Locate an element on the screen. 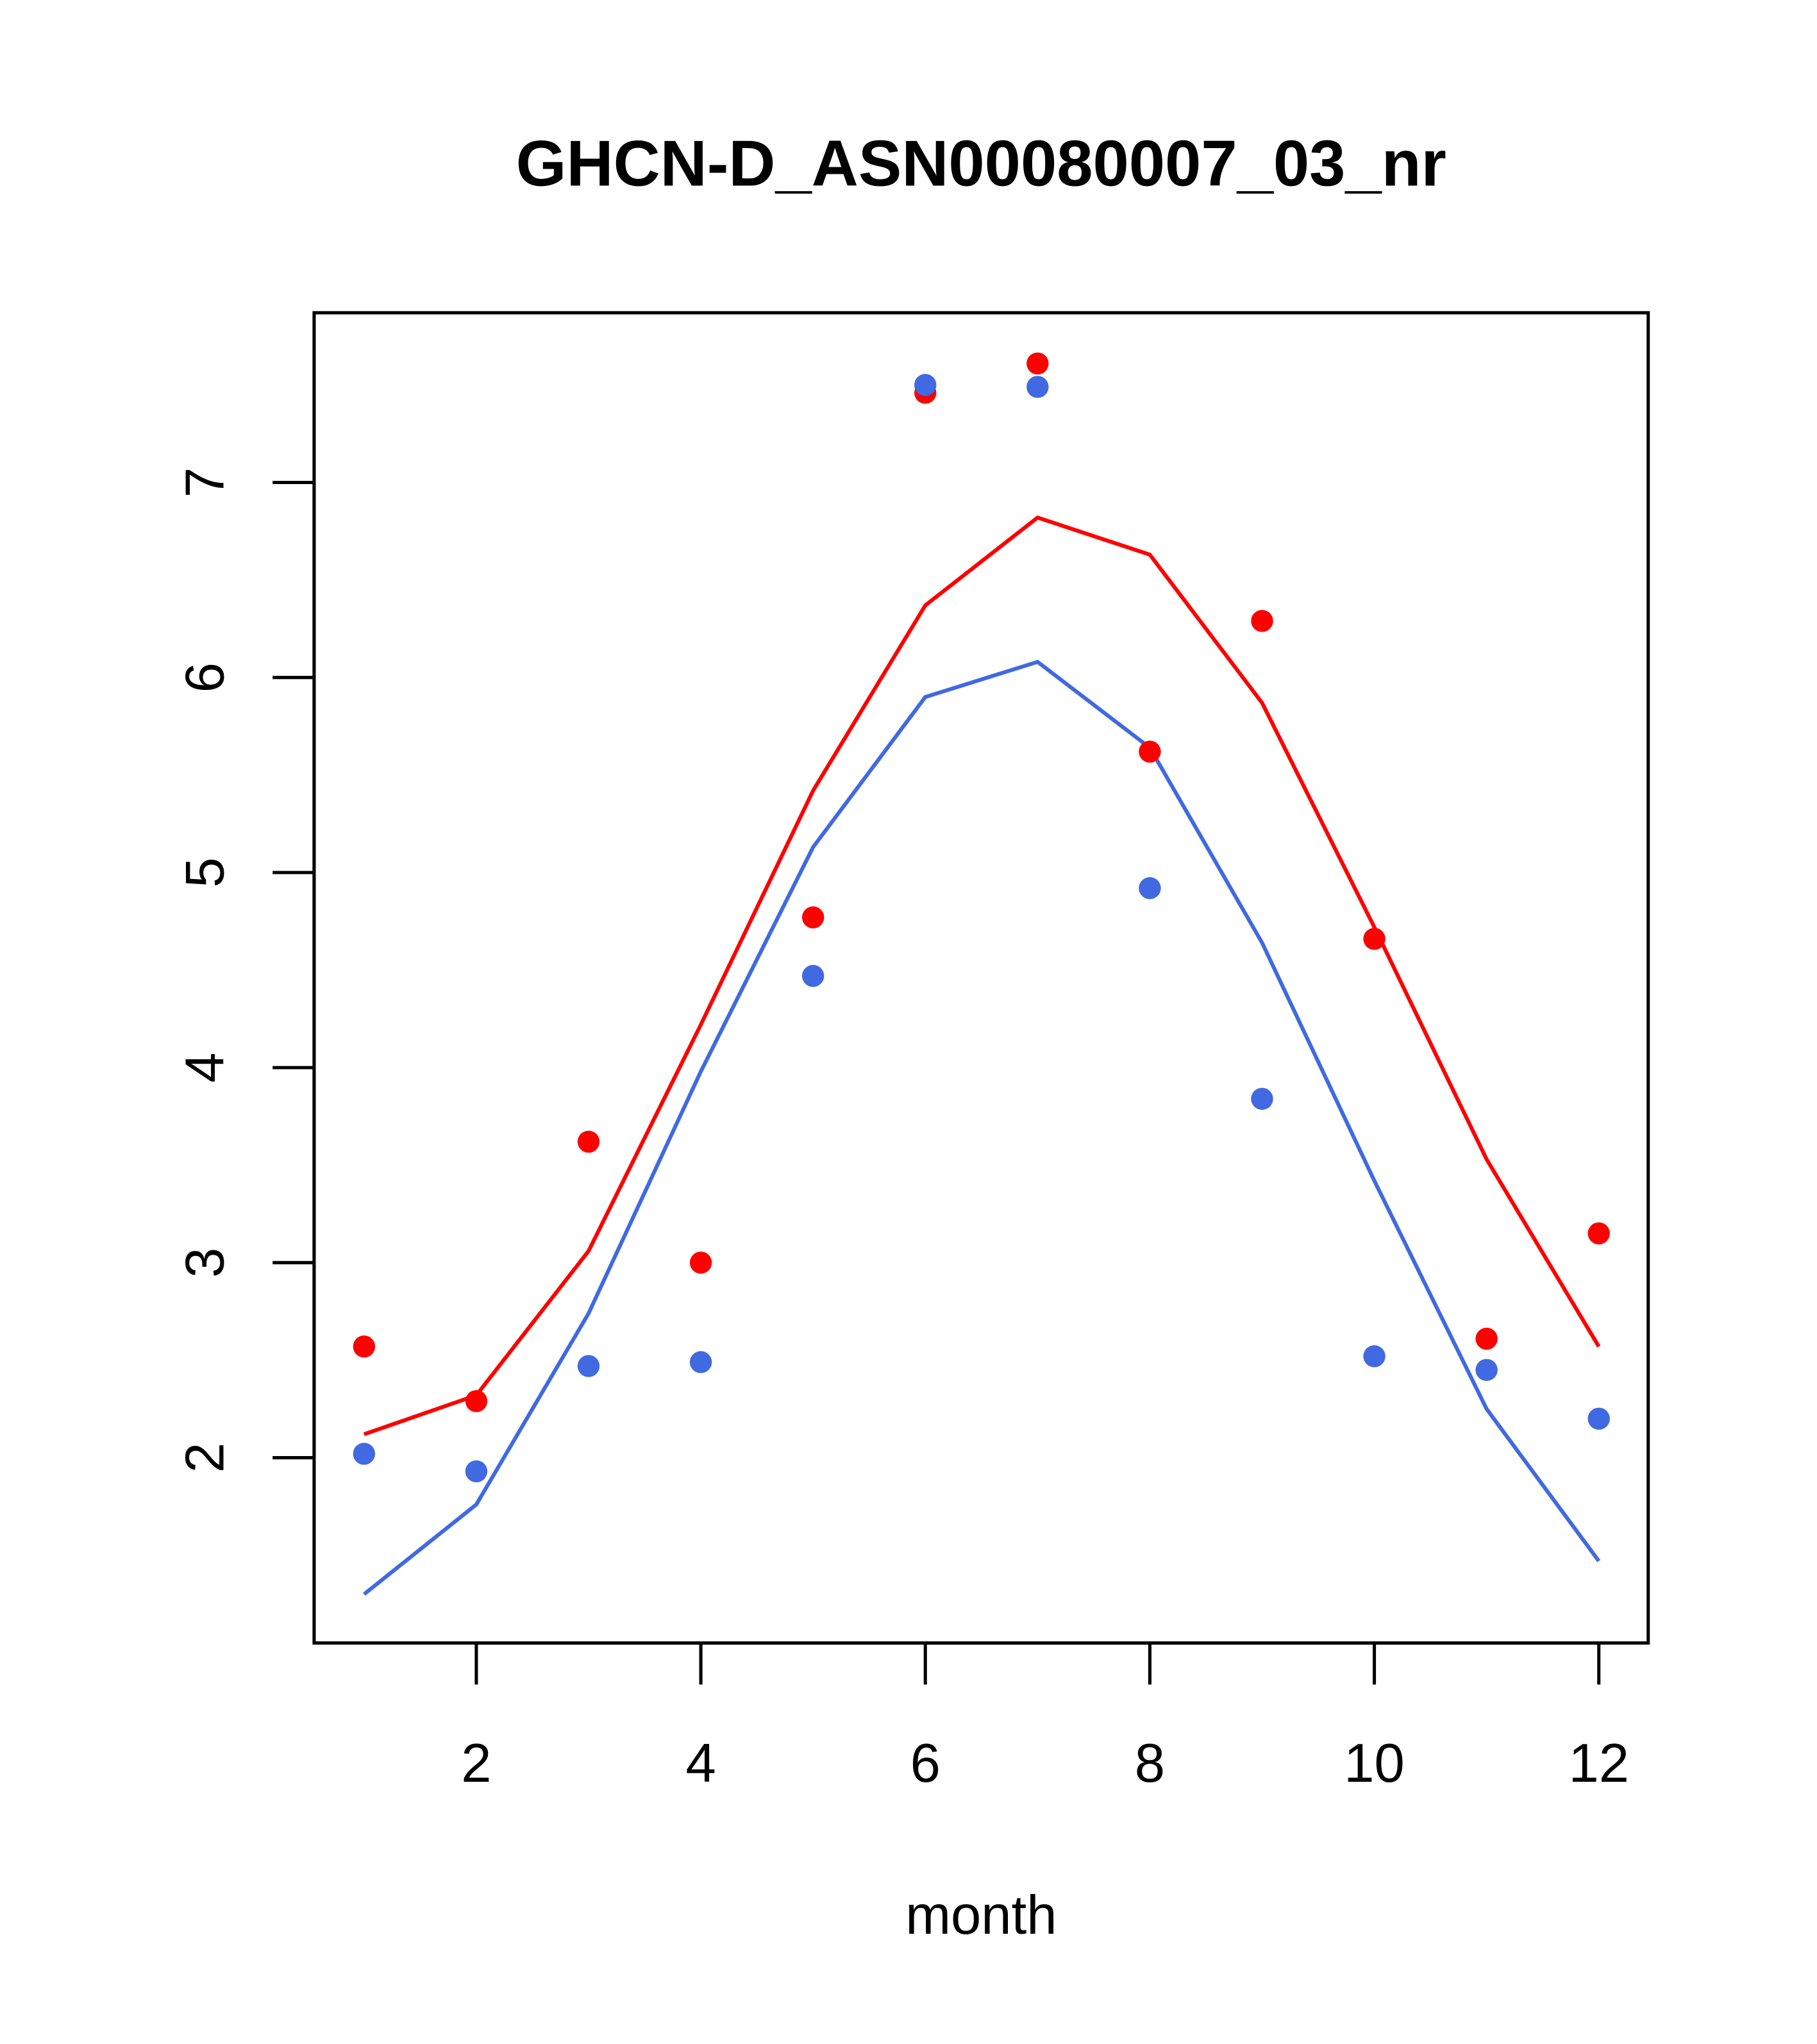 The image size is (1817, 2044). y-tick-label: 2 is located at coordinates (204, 1458).